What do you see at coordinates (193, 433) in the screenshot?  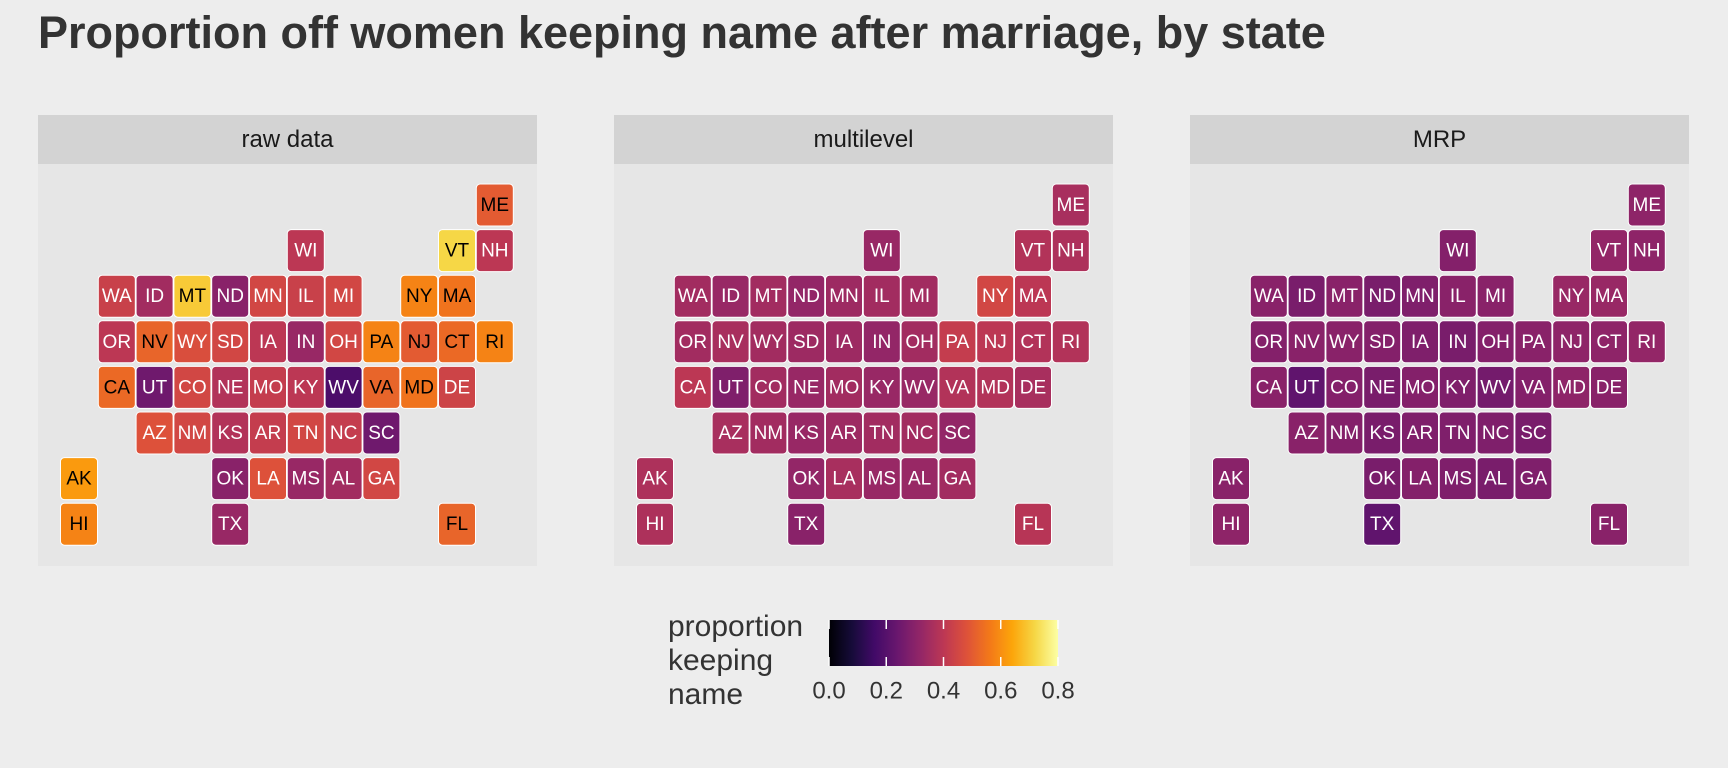 I see `state-label: NM` at bounding box center [193, 433].